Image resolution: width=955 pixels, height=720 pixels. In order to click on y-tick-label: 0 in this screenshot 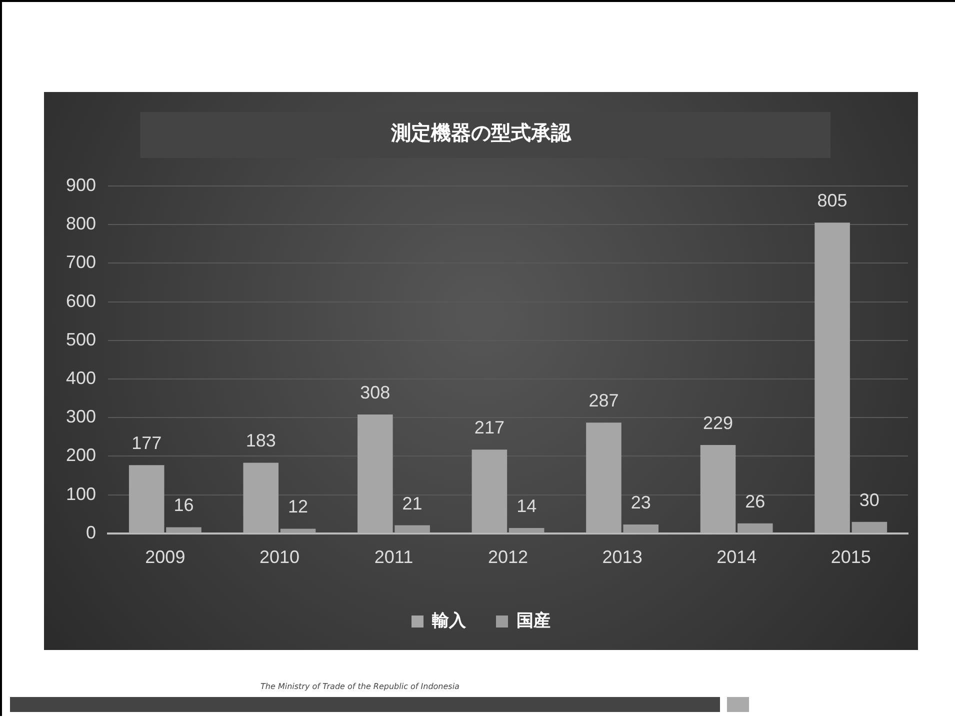, I will do `click(91, 532)`.